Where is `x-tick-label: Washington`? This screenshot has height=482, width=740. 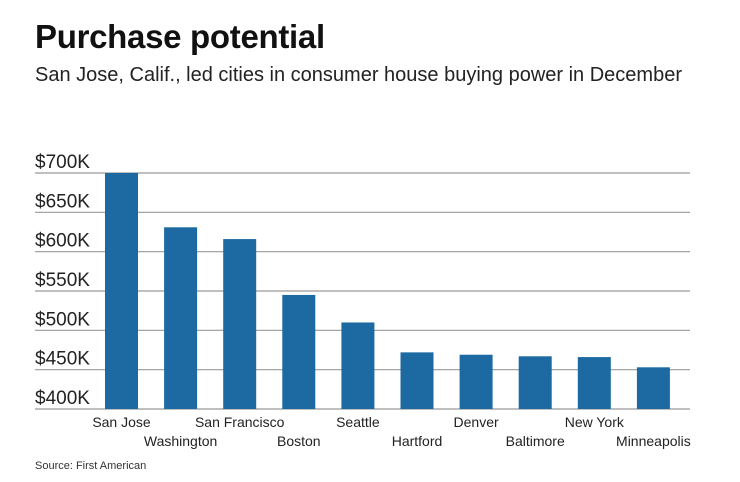
x-tick-label: Washington is located at coordinates (180, 441).